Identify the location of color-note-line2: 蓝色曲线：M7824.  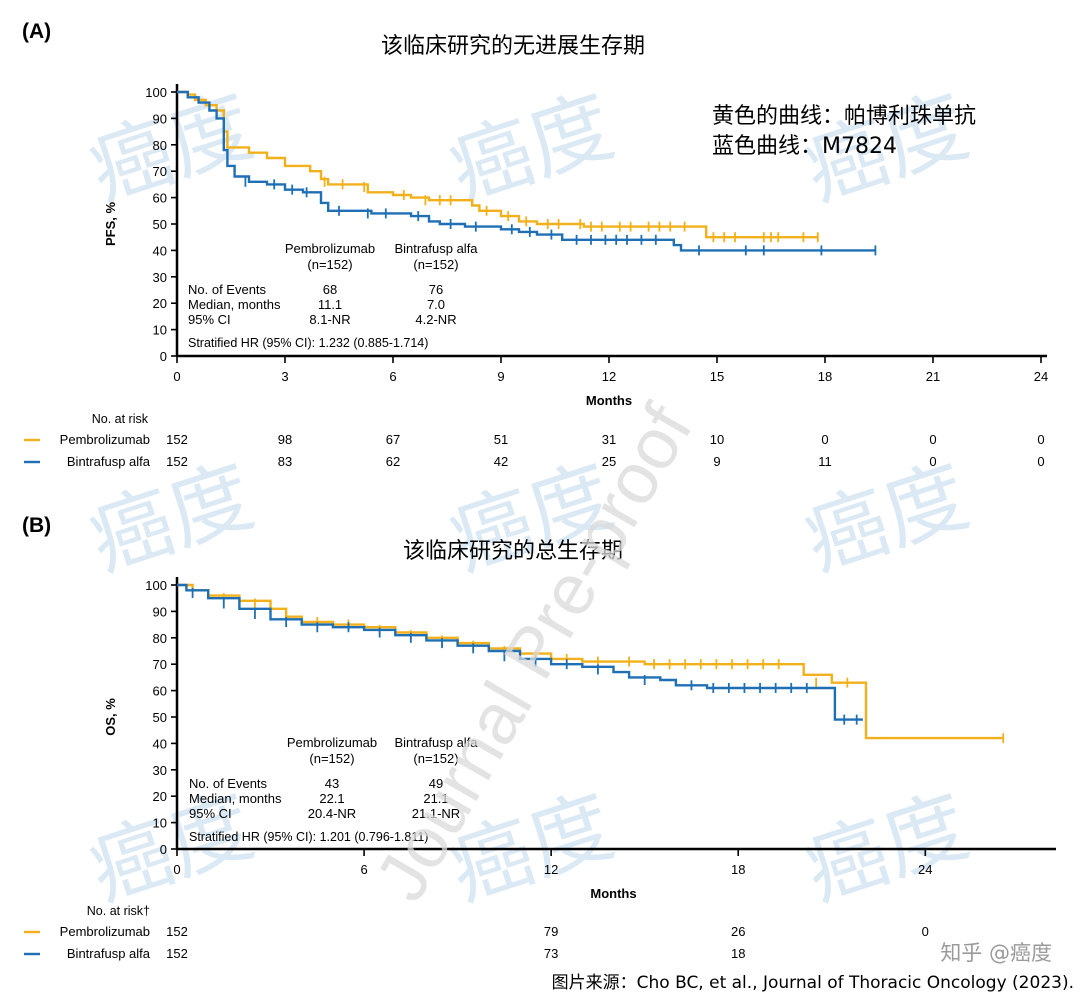
(804, 146).